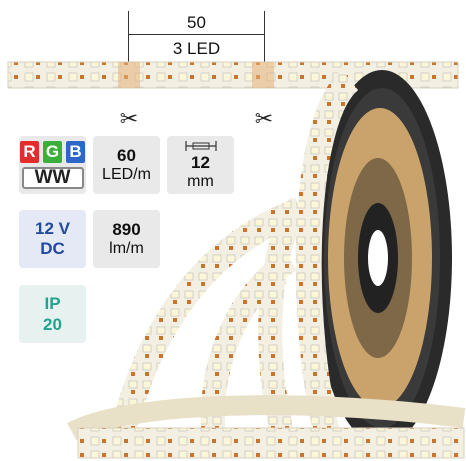  What do you see at coordinates (52, 165) in the screenshot?
I see `color-tile: R G B WW` at bounding box center [52, 165].